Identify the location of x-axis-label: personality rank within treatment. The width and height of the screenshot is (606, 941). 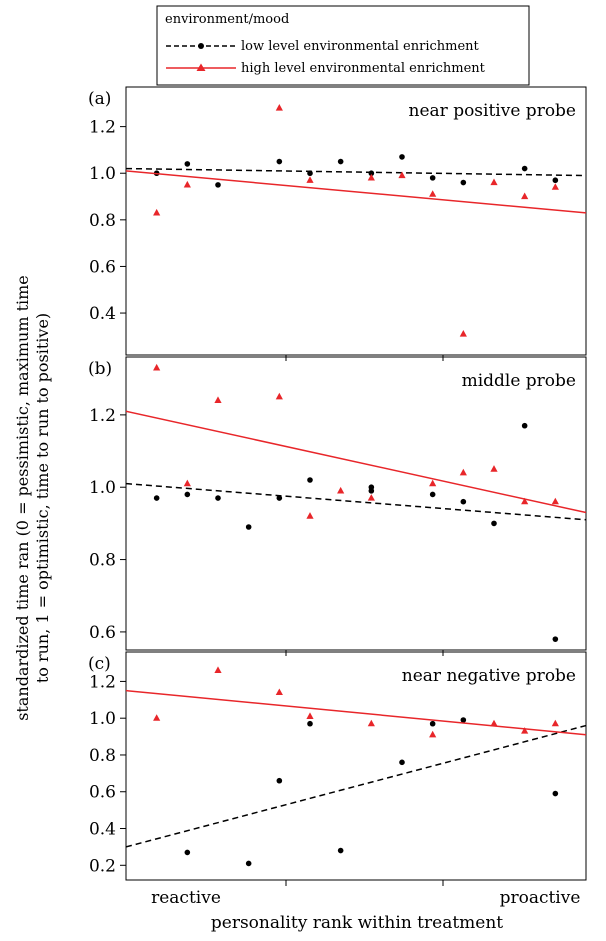
(357, 923).